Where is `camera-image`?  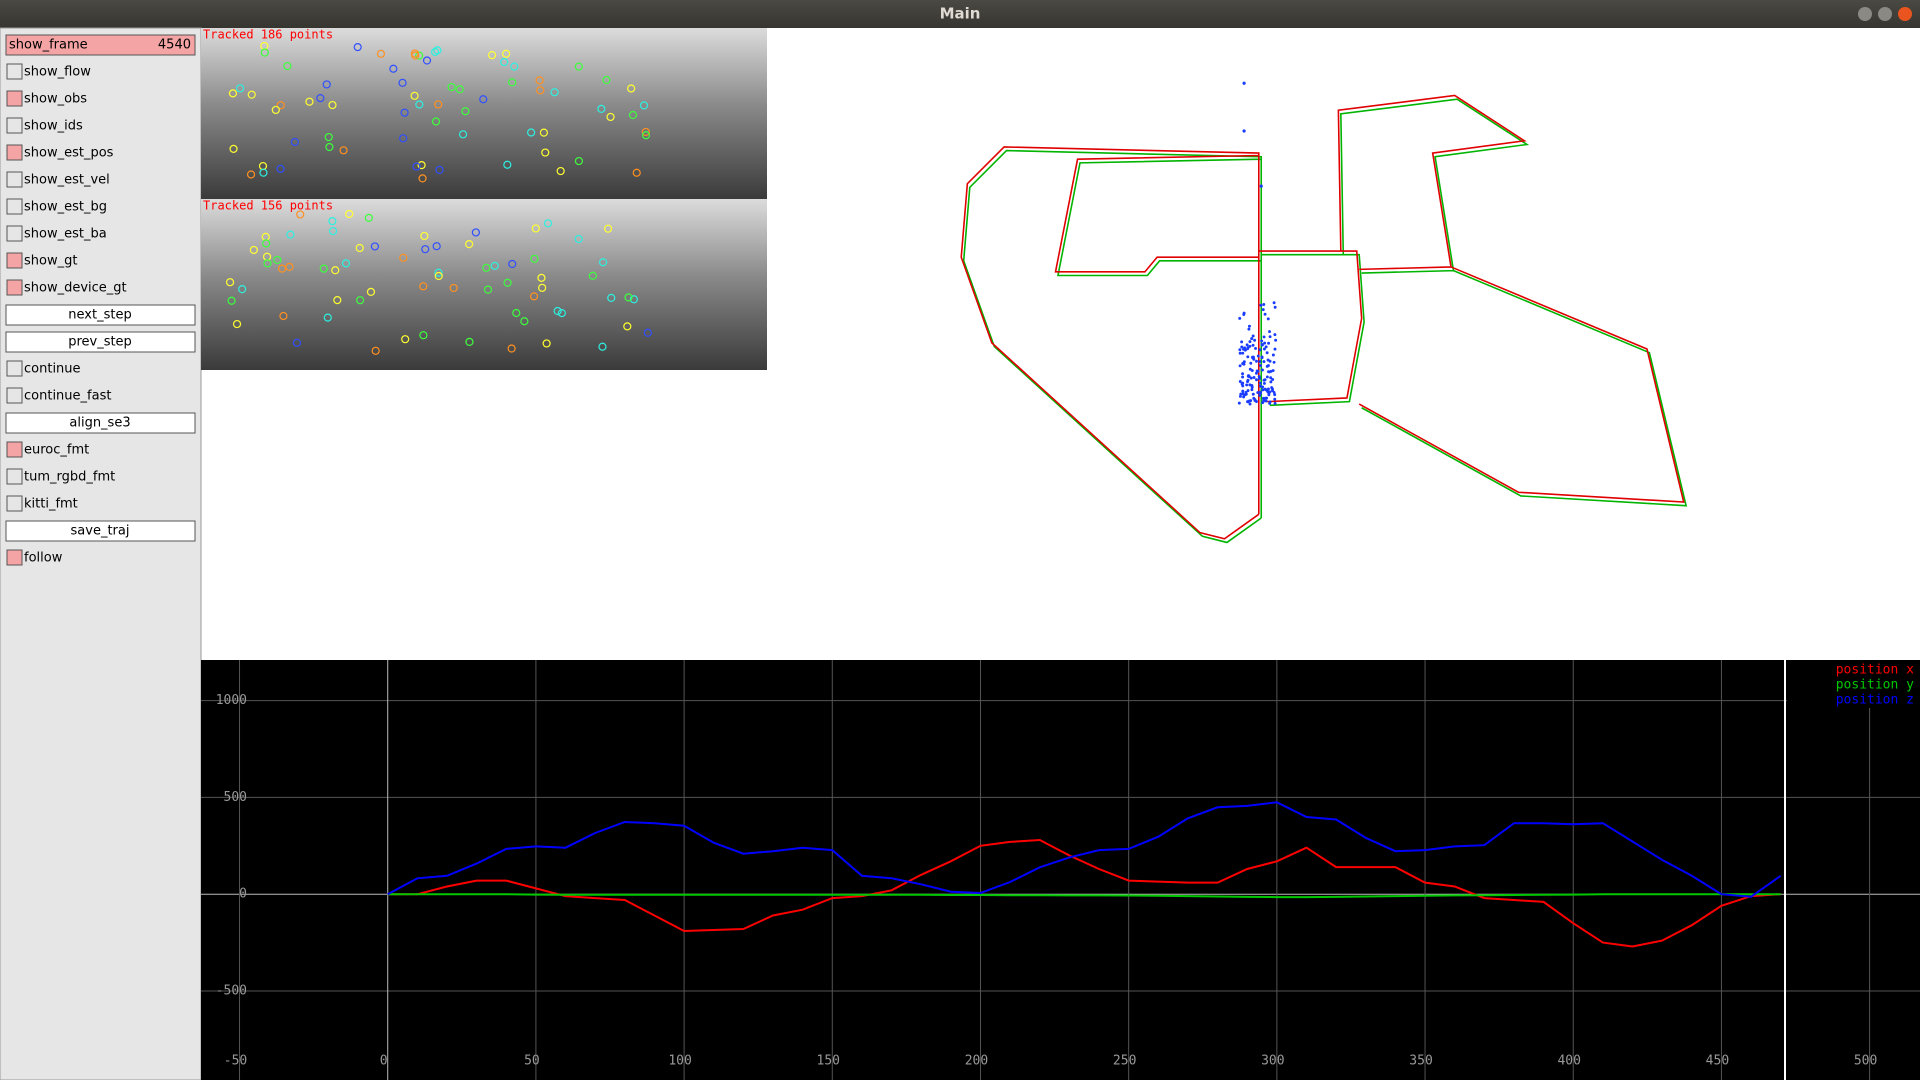 camera-image is located at coordinates (484, 284).